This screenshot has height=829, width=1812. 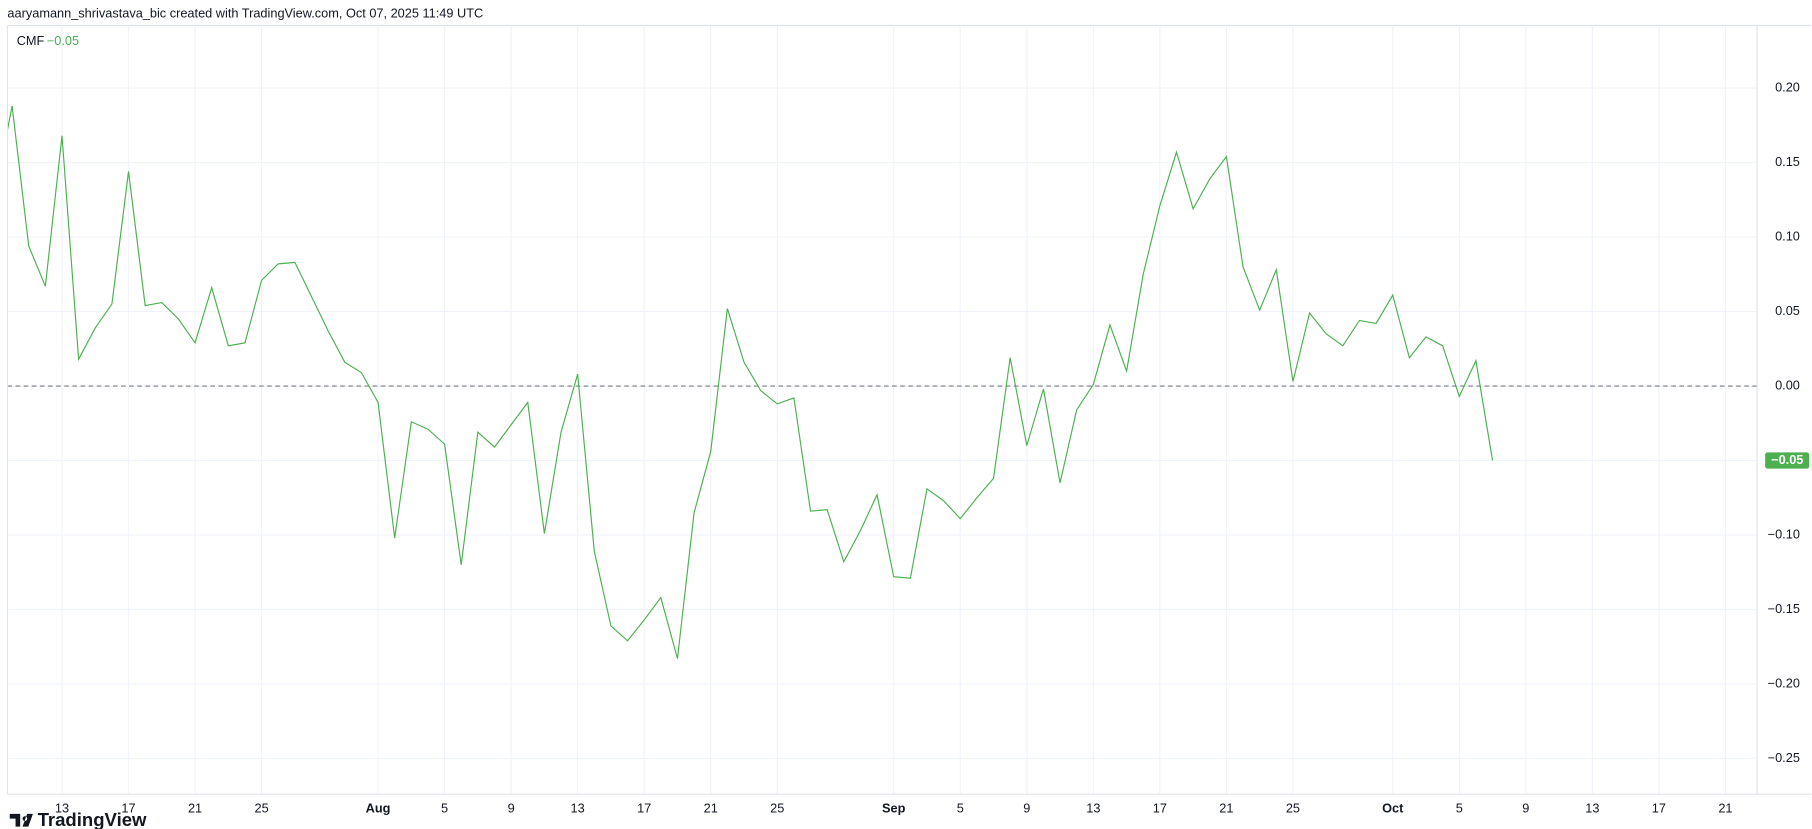 I want to click on logo: TradingView, so click(x=78, y=819).